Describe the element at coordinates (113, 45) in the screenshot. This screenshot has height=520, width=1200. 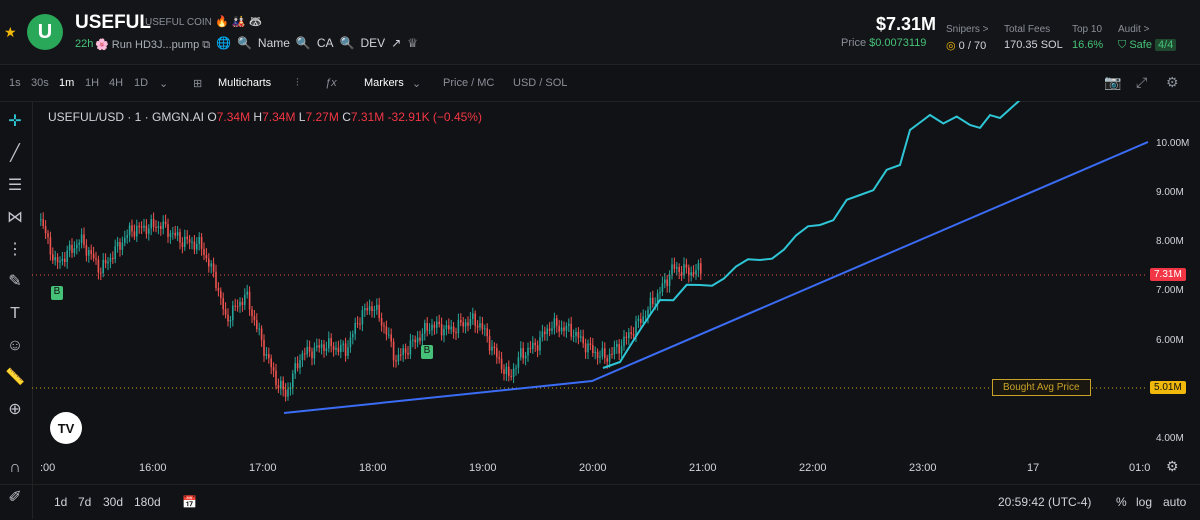
I see `run-label: 🌸 Run` at that location.